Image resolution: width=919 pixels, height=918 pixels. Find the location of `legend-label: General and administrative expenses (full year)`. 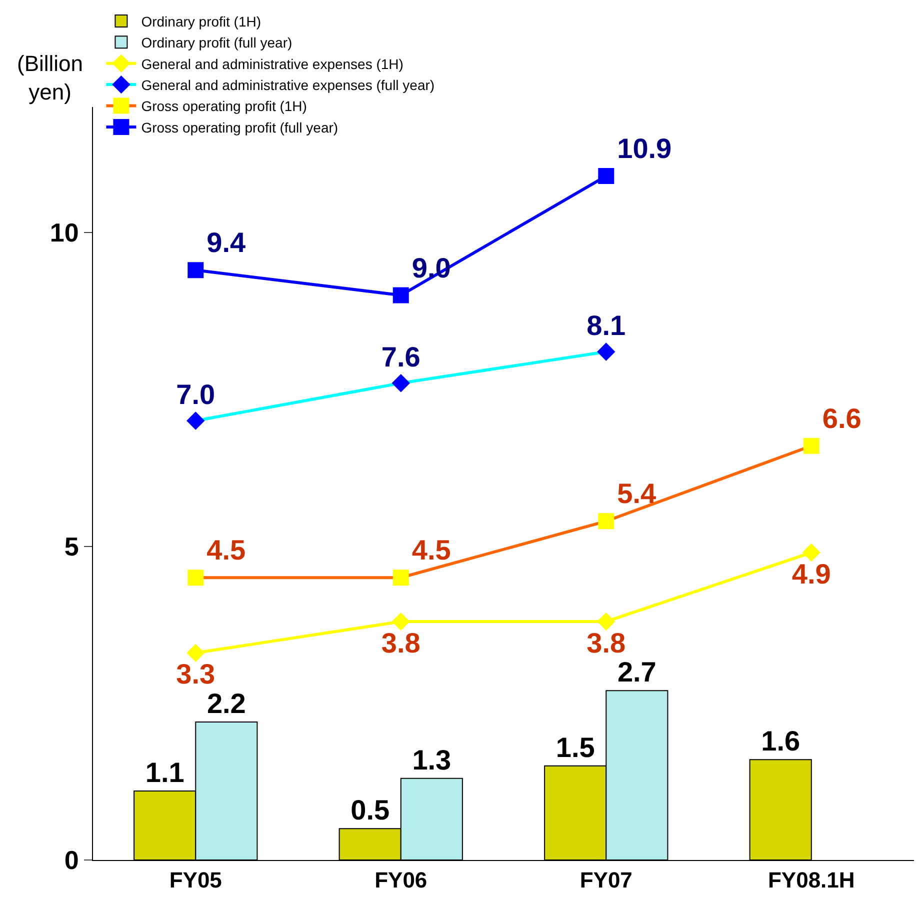

legend-label: General and administrative expenses (full year) is located at coordinates (288, 85).